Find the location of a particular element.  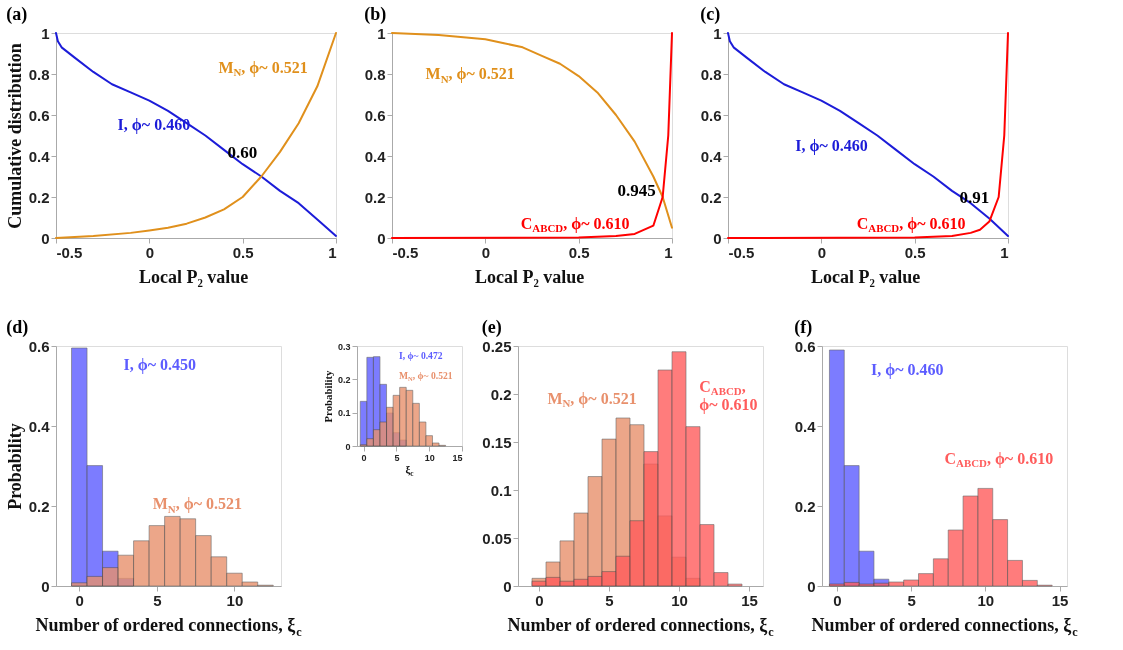

chart-title: (c) is located at coordinates (710, 14).